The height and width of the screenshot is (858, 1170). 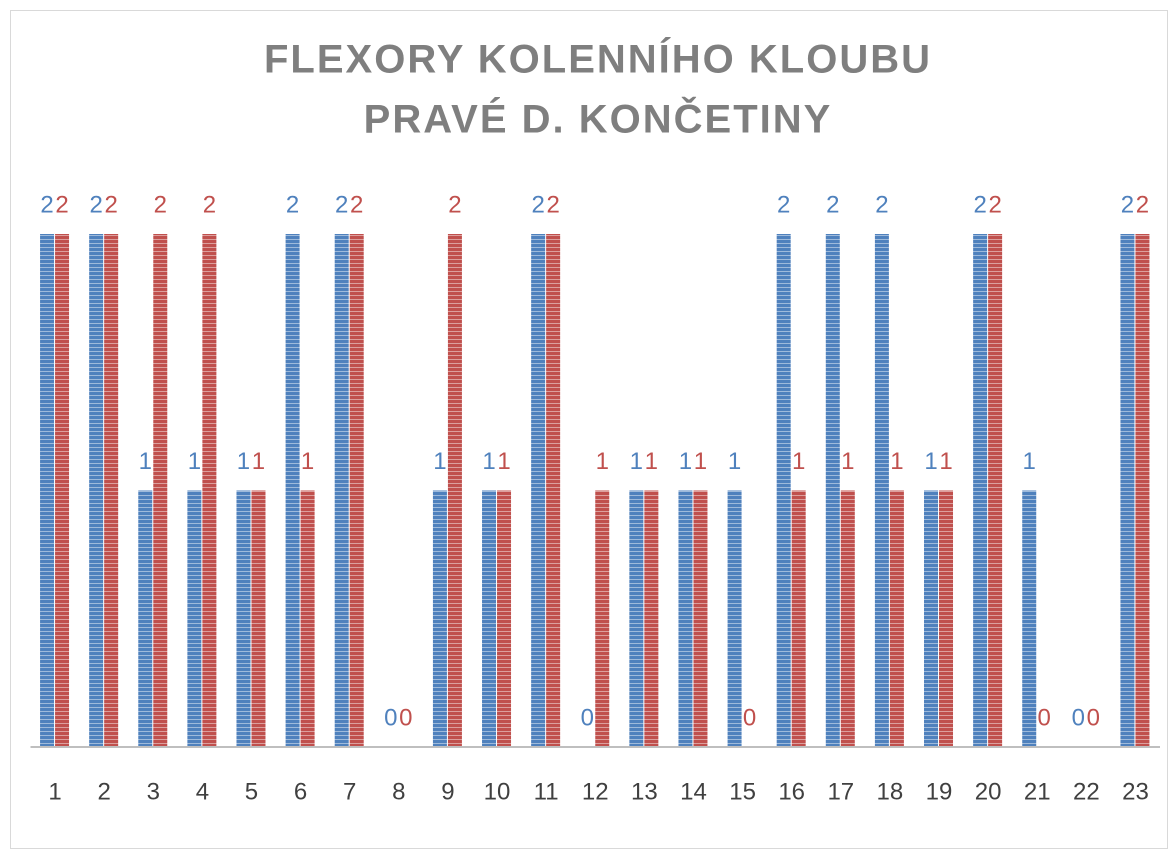 I want to click on x-tick-label: 16, so click(x=791, y=791).